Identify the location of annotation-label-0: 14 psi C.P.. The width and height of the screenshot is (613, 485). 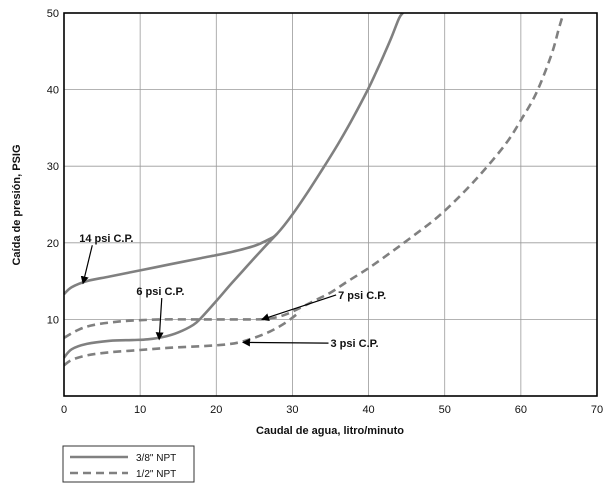
(106, 239).